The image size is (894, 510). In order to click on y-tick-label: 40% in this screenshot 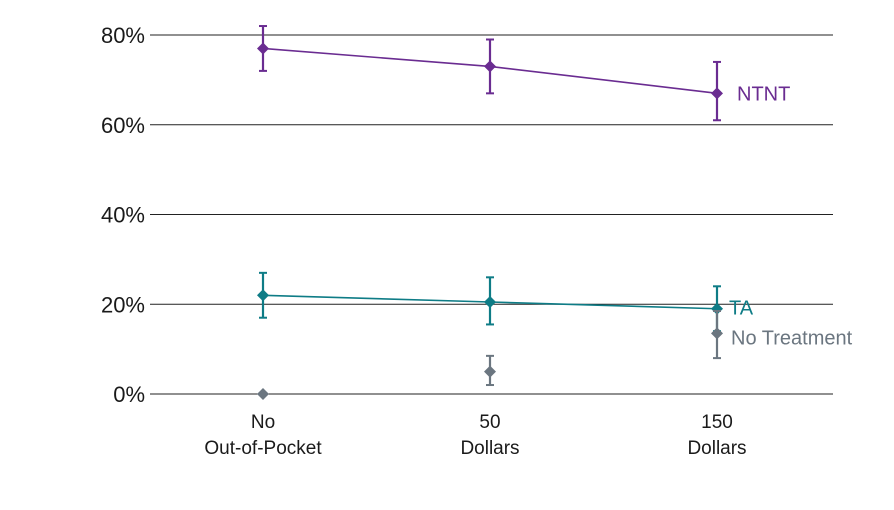, I will do `click(123, 215)`.